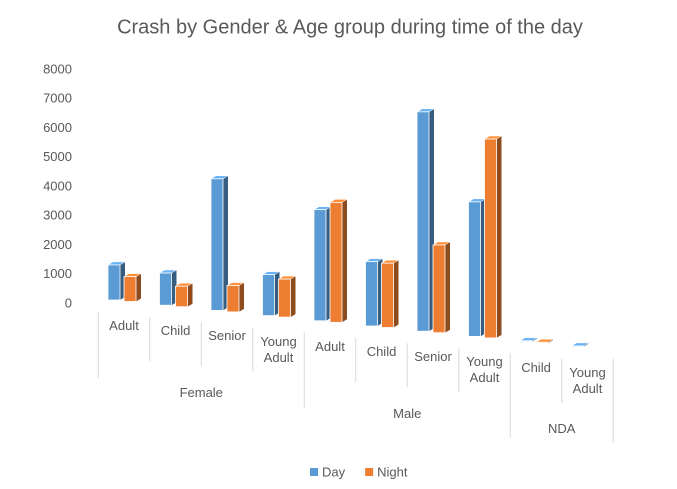  What do you see at coordinates (57, 185) in the screenshot?
I see `y-tick-label: 4000` at bounding box center [57, 185].